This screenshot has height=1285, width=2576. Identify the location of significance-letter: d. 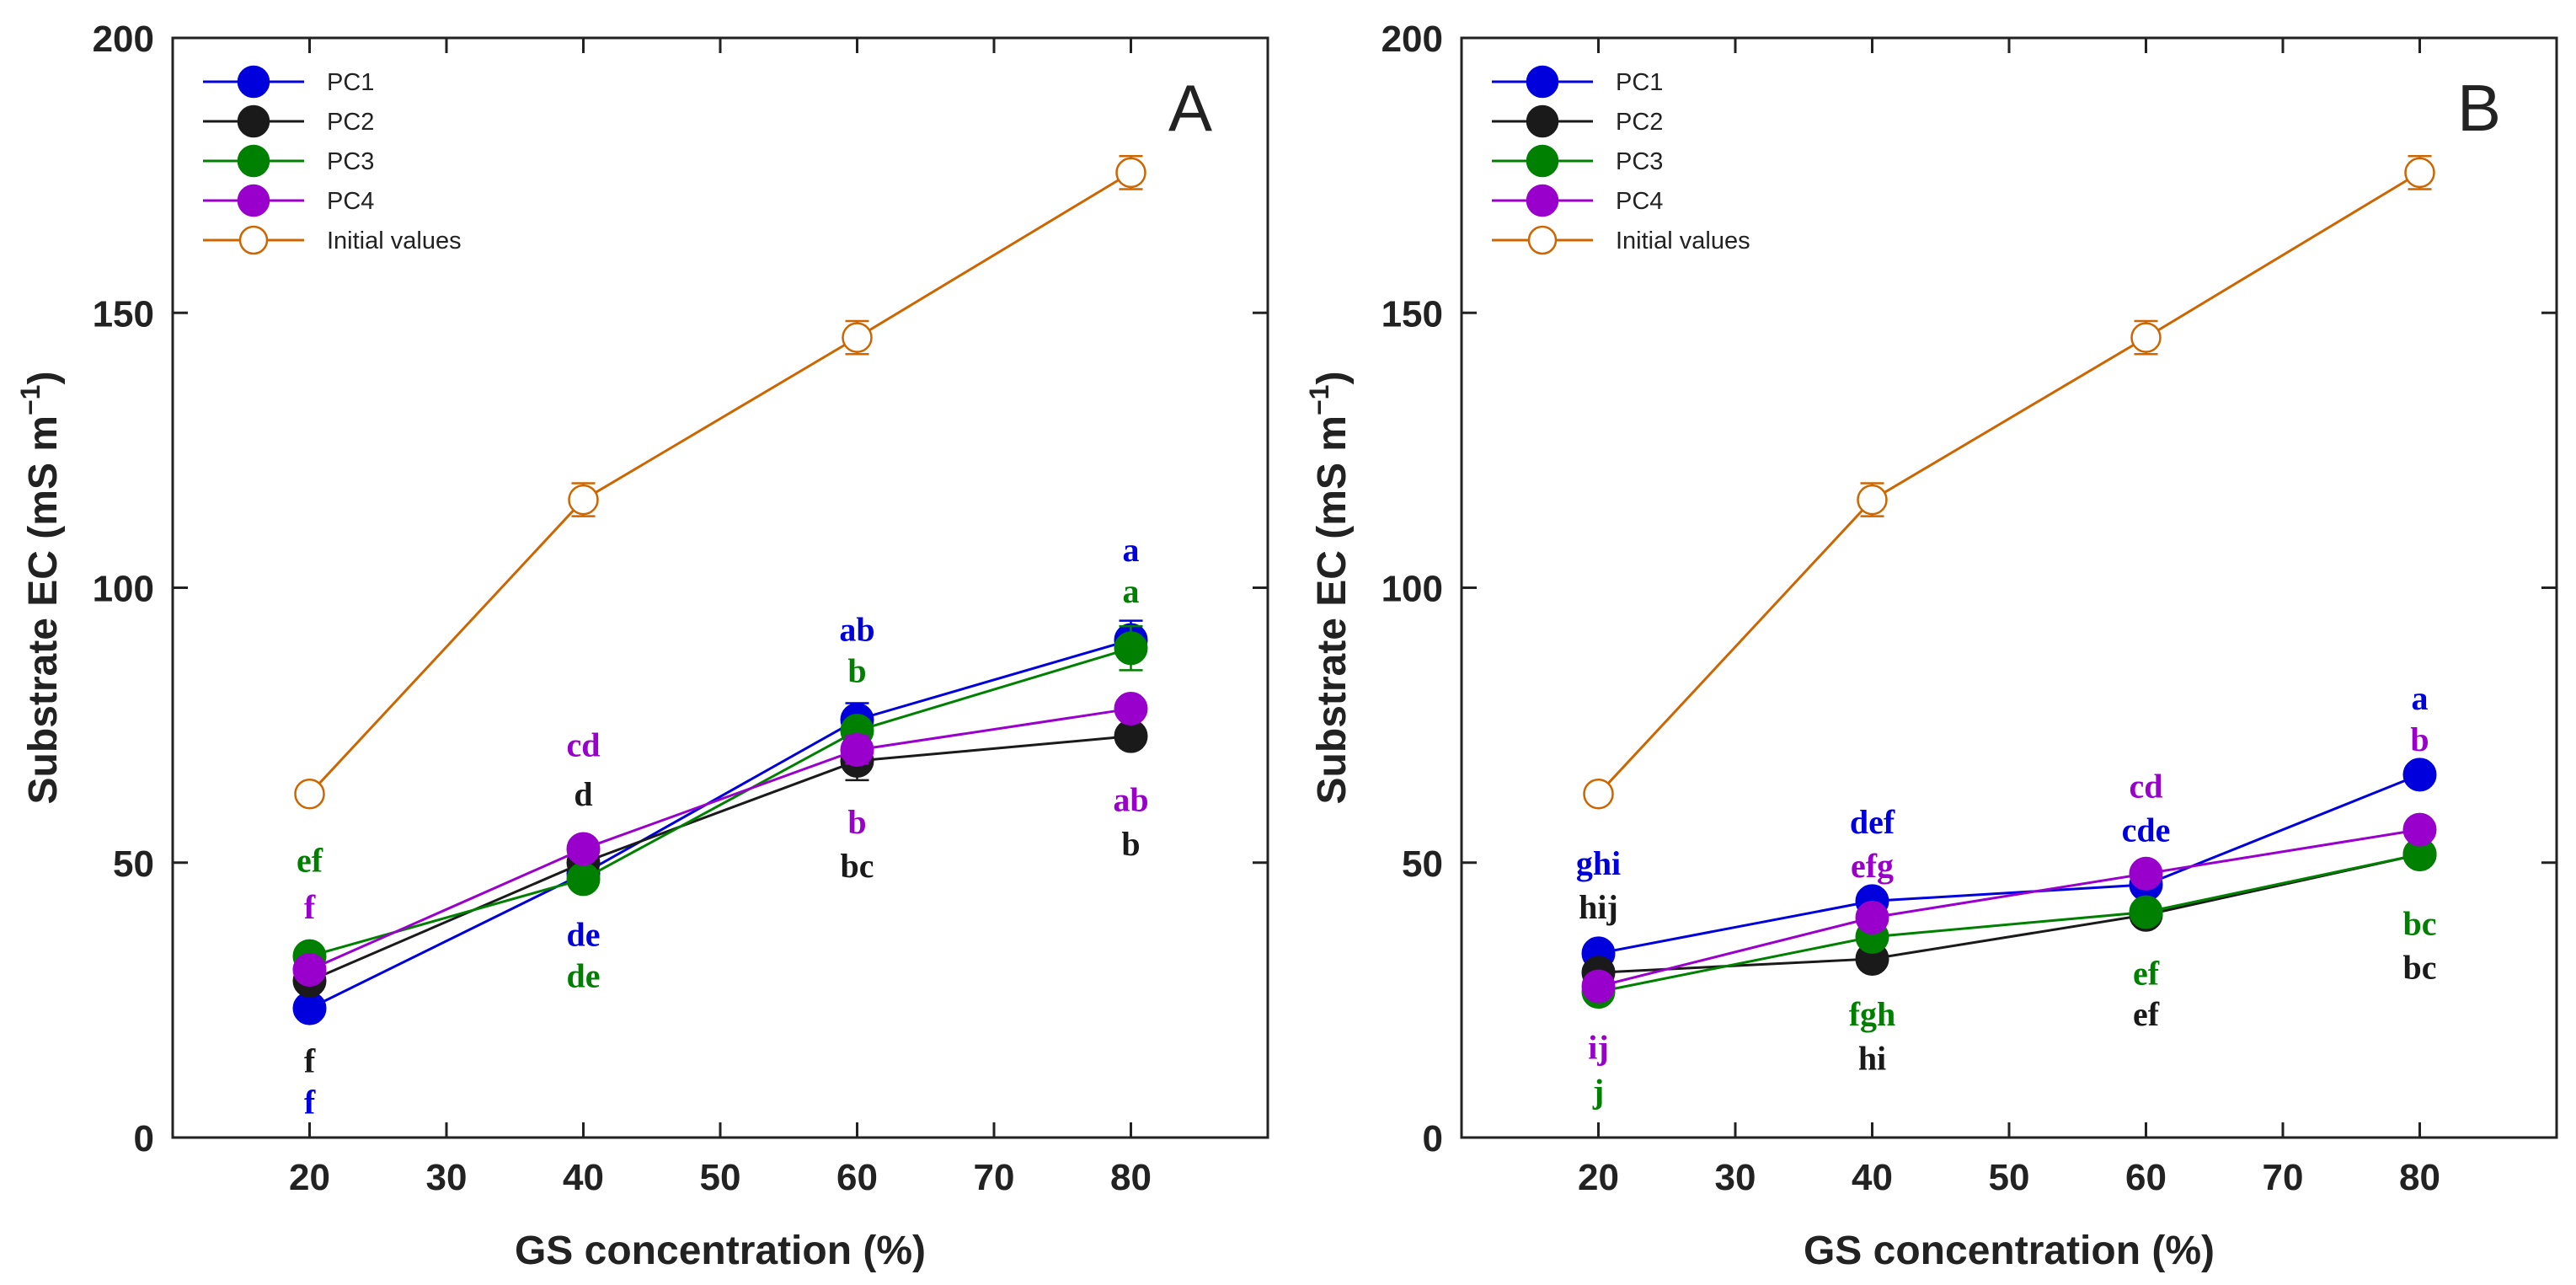
(583, 794).